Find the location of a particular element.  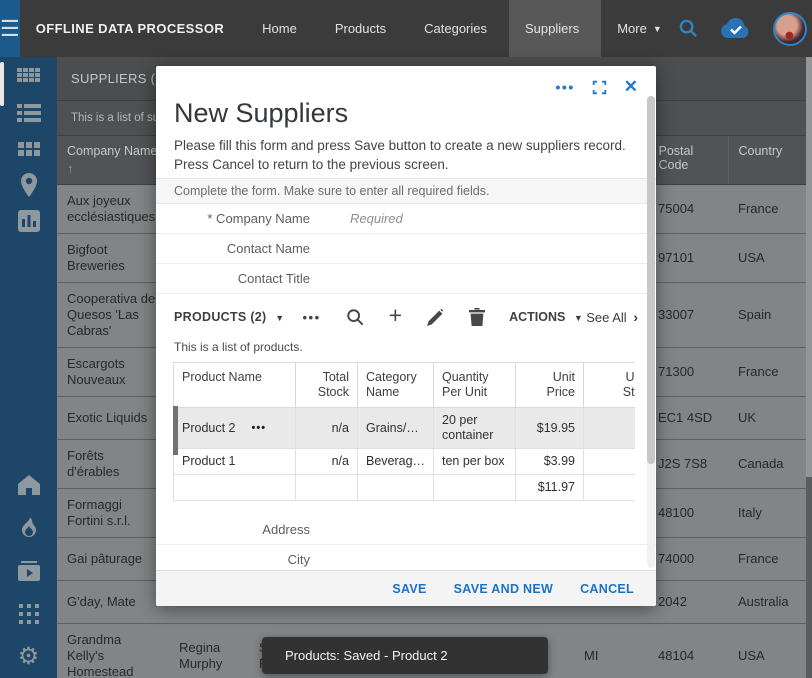

maximize-icon is located at coordinates (599, 87).